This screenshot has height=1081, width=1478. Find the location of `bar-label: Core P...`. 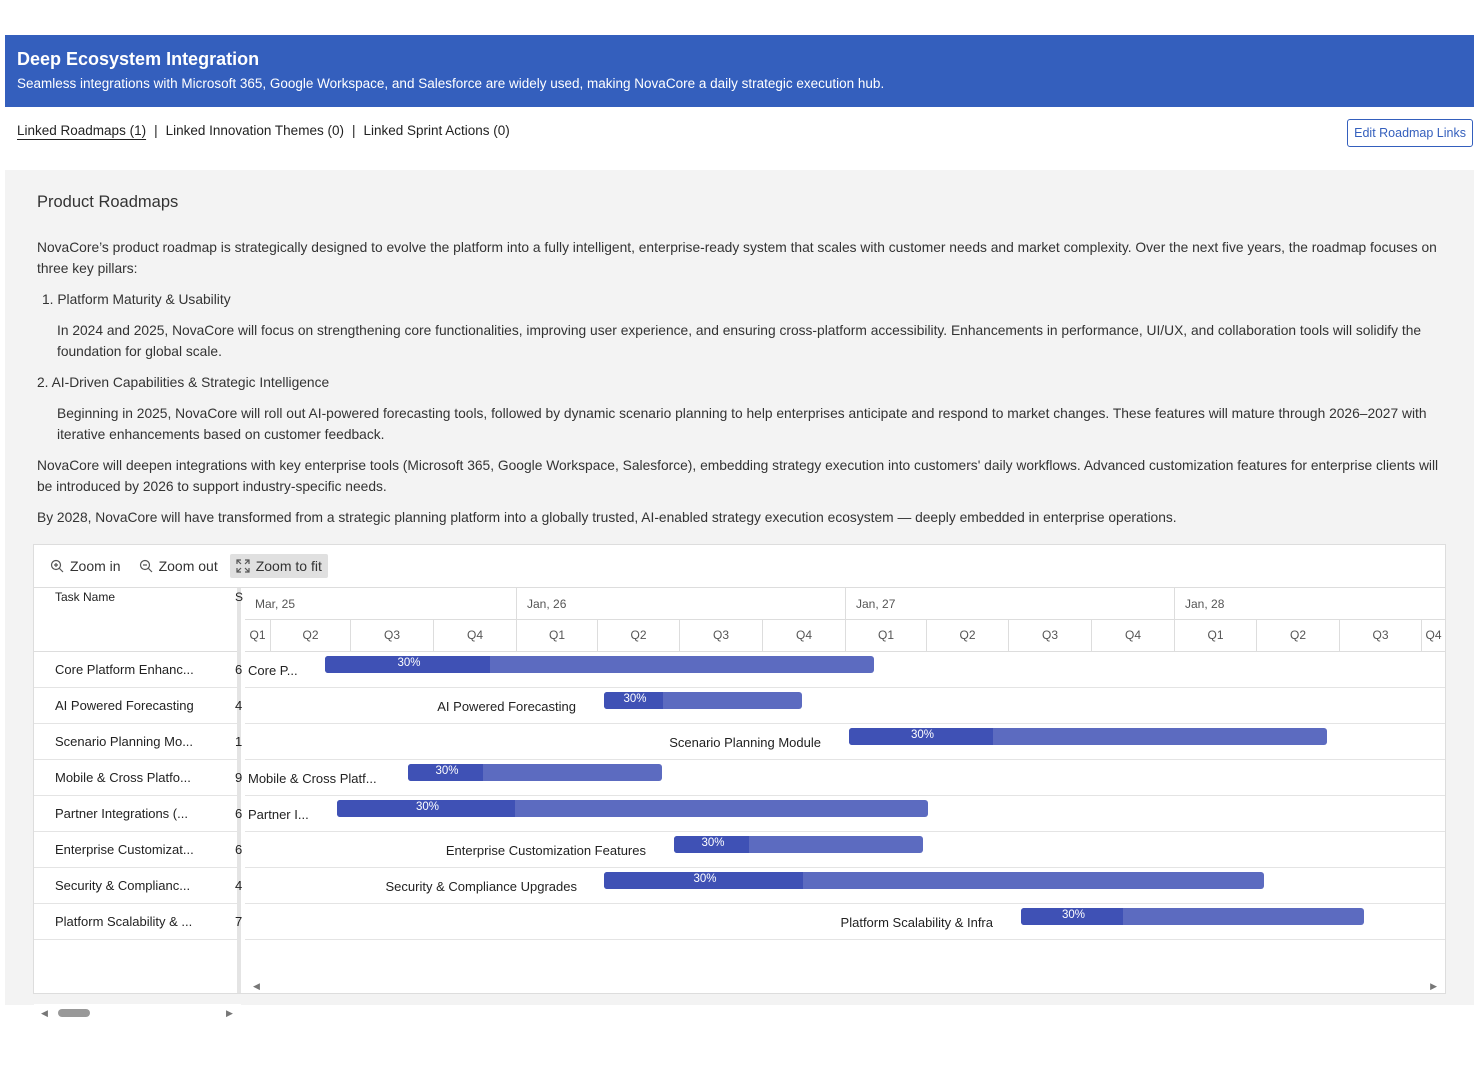

bar-label: Core P... is located at coordinates (273, 670).